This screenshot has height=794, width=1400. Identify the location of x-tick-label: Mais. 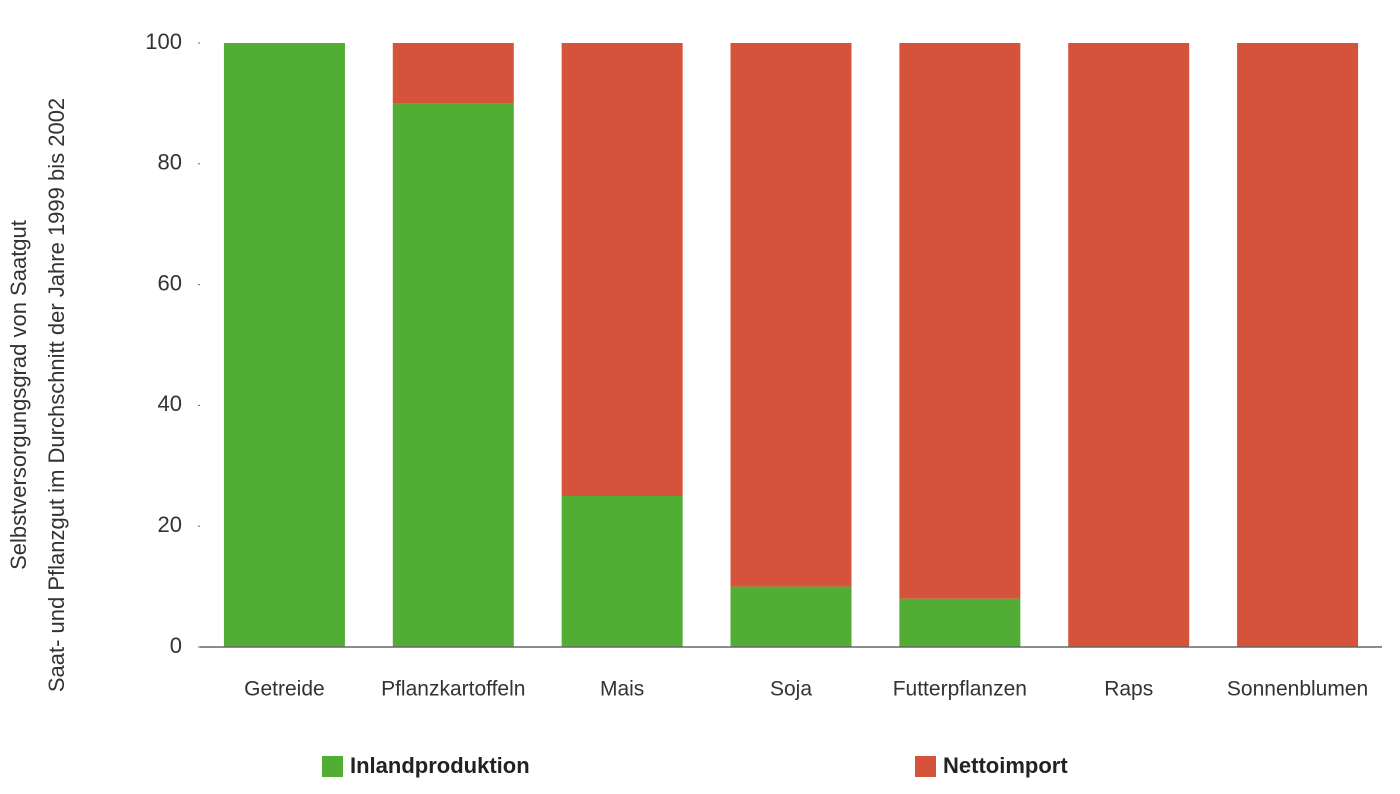
(622, 689).